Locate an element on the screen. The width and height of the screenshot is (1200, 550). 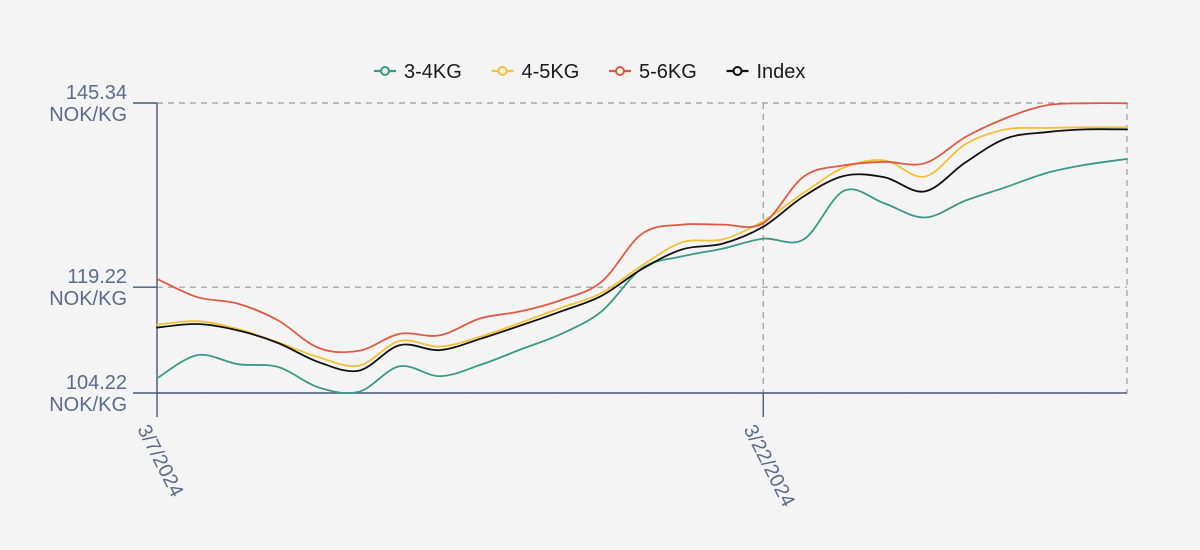
legend-item-4-5kg: 4-5KG is located at coordinates (535, 72).